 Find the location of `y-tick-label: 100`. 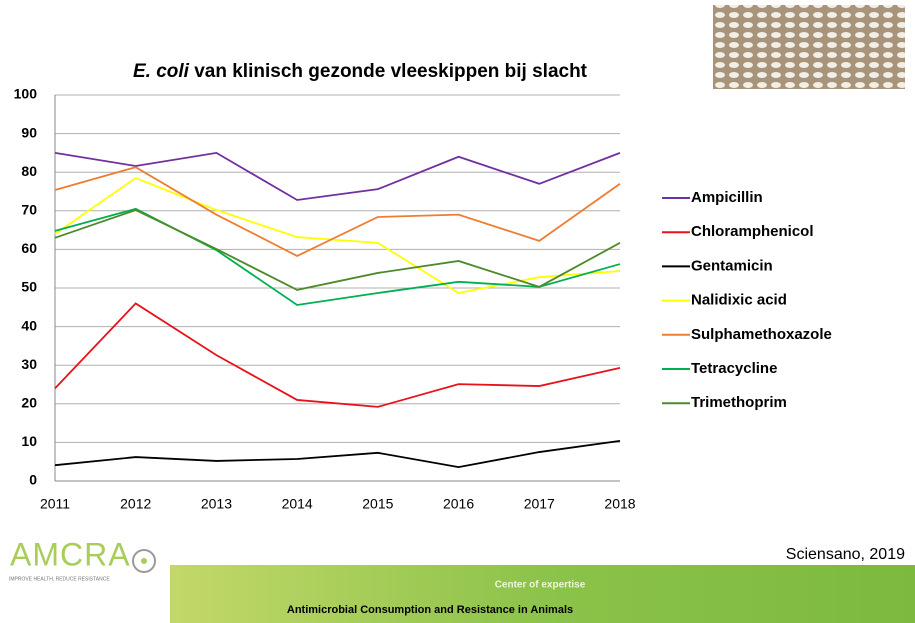

y-tick-label: 100 is located at coordinates (26, 94).